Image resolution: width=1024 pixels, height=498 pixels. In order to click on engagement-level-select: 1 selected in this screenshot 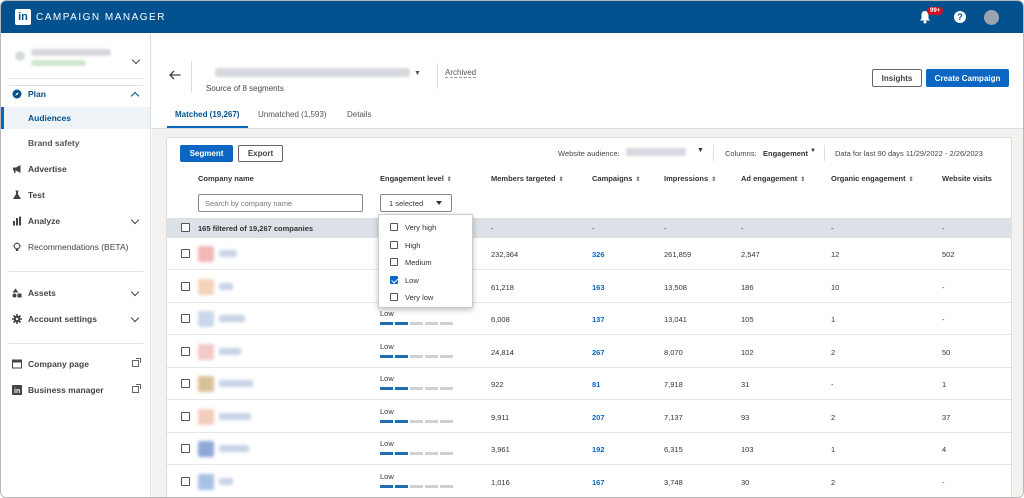, I will do `click(416, 203)`.